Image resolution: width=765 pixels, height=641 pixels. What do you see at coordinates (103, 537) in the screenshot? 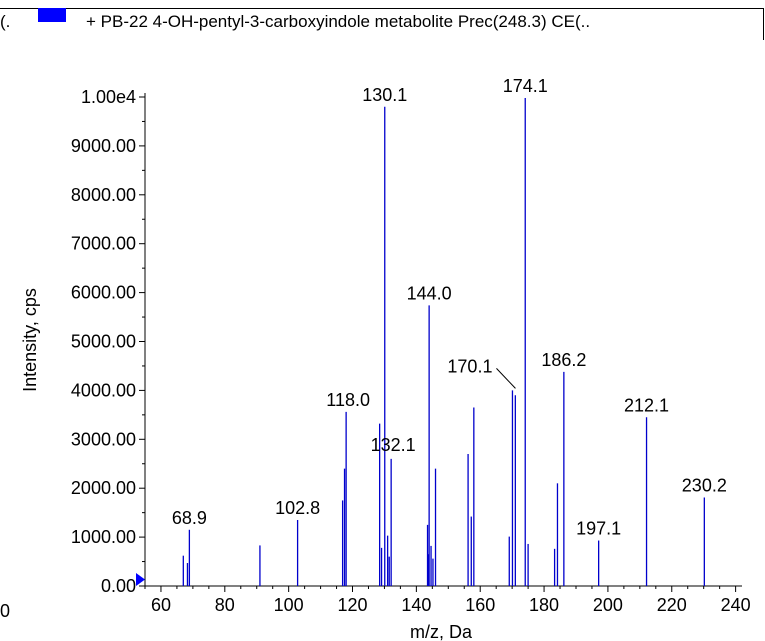
I see `y-tick-label: 1000.00` at bounding box center [103, 537].